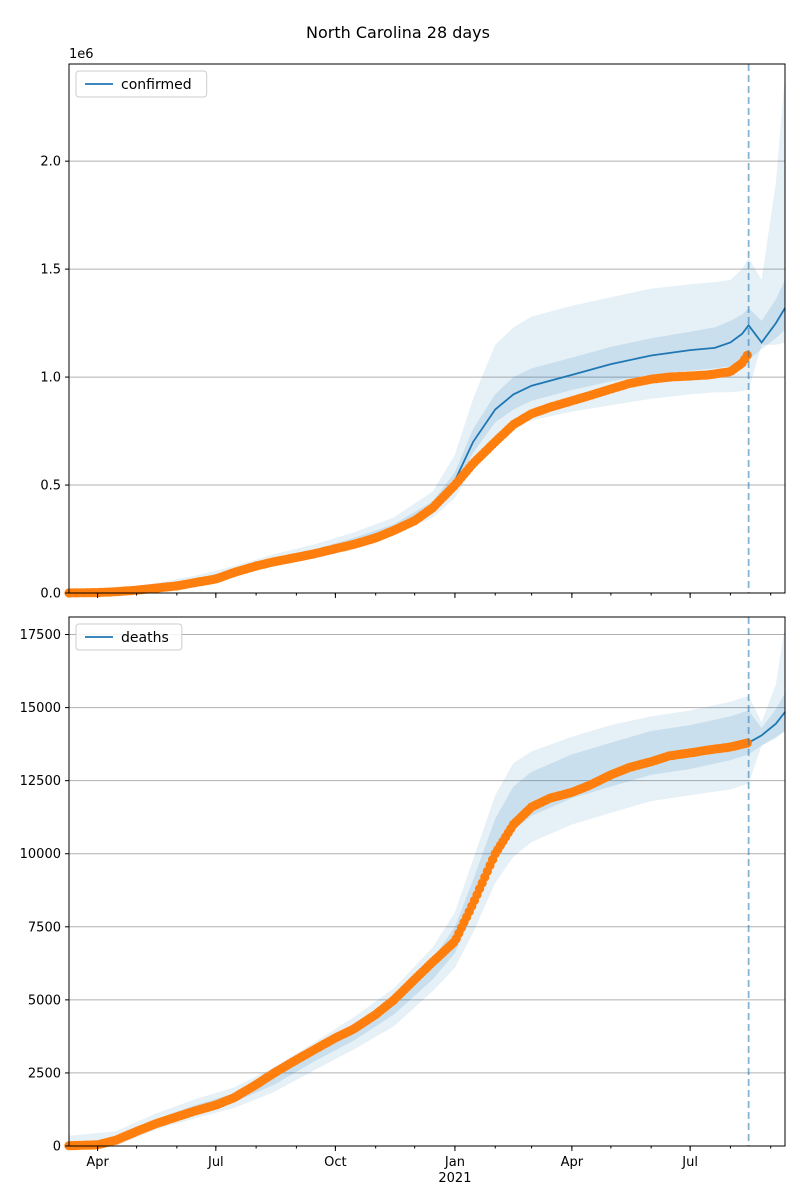  Describe the element at coordinates (454, 1178) in the screenshot. I see `x-year-label: 2021` at that location.